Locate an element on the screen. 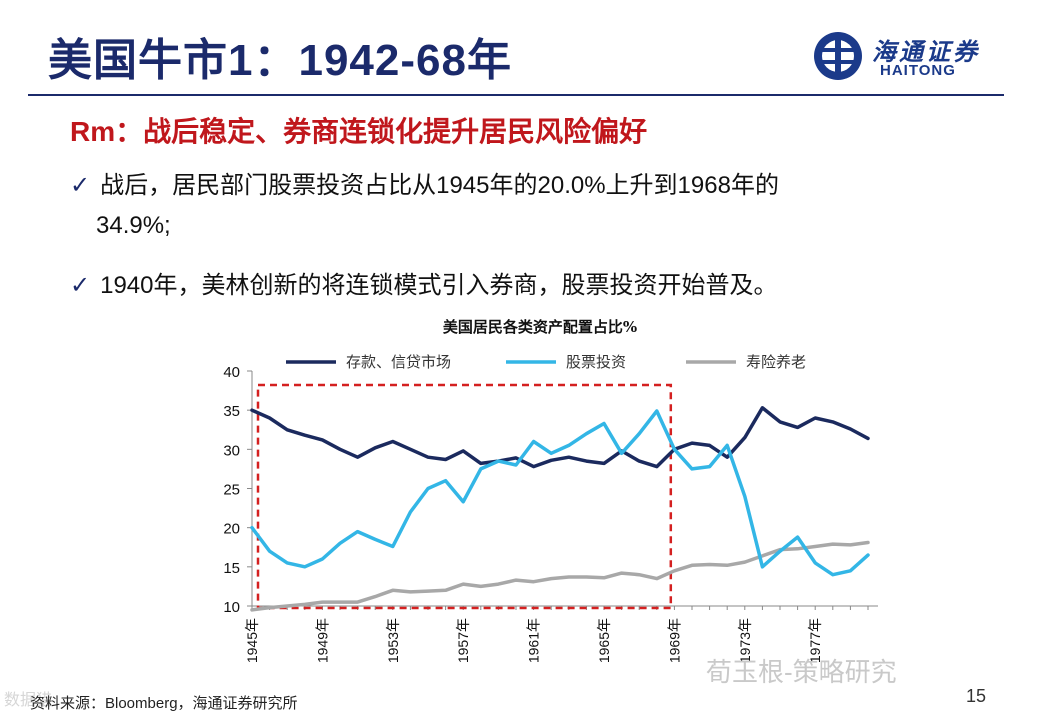  title-divider is located at coordinates (516, 95).